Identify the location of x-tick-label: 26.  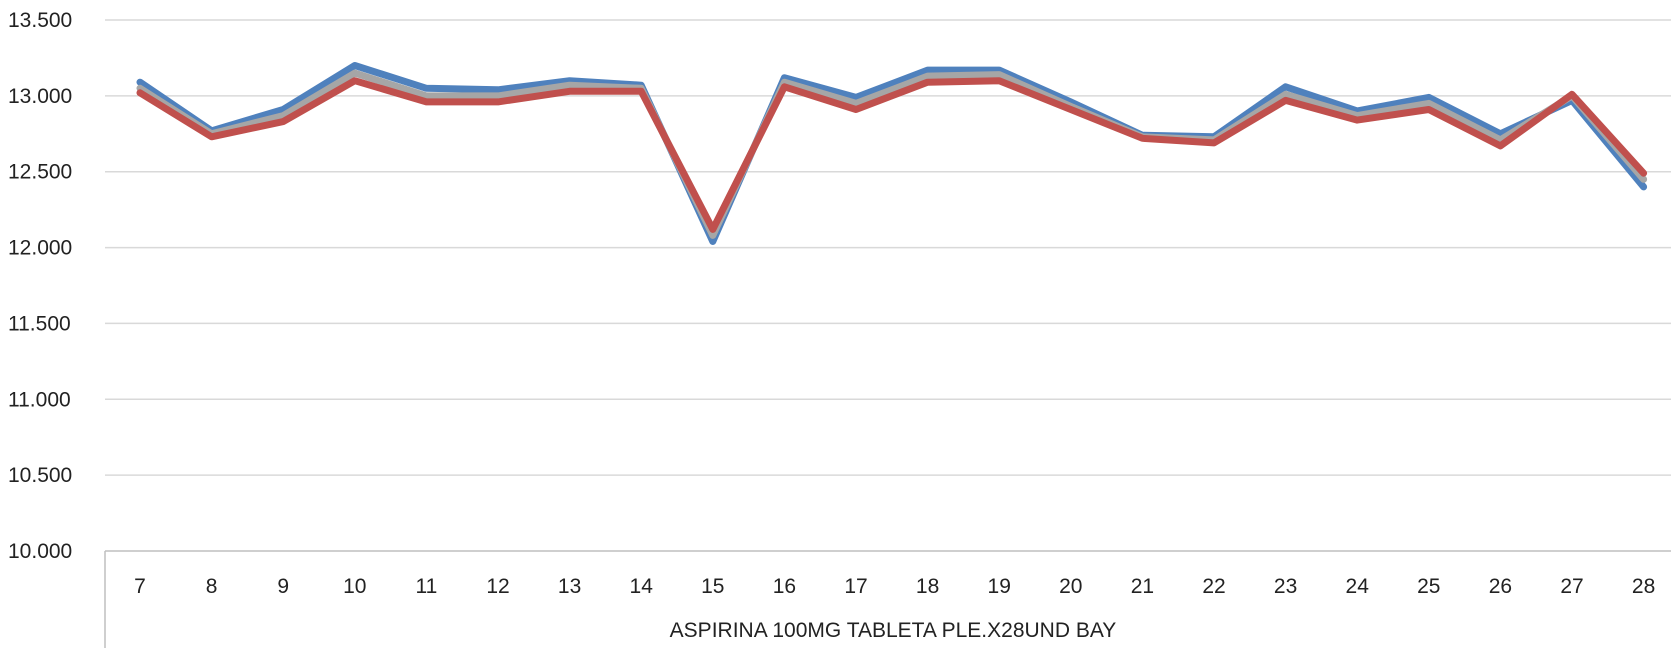
(1500, 586).